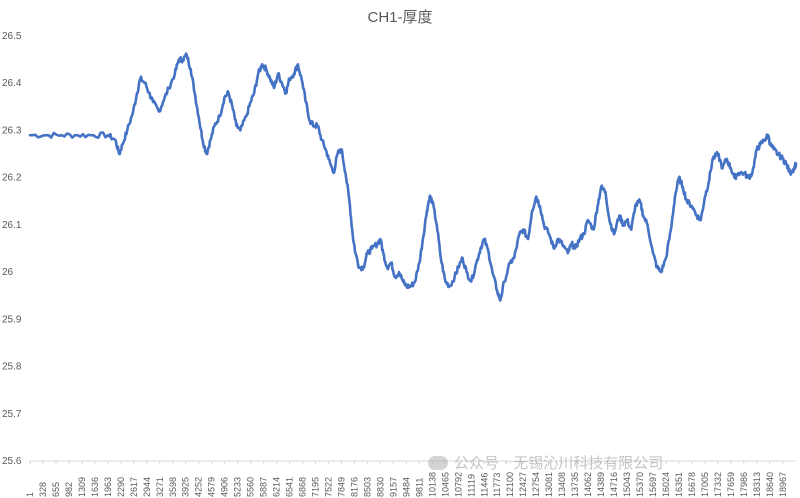 This screenshot has width=800, height=498. I want to click on x-tick-label: 16678, so click(692, 484).